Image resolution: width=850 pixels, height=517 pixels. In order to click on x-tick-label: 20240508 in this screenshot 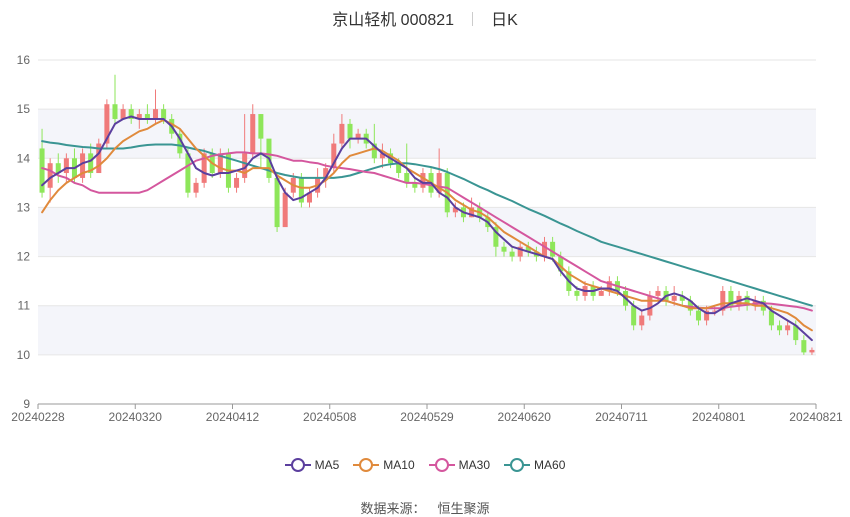, I will do `click(330, 417)`.